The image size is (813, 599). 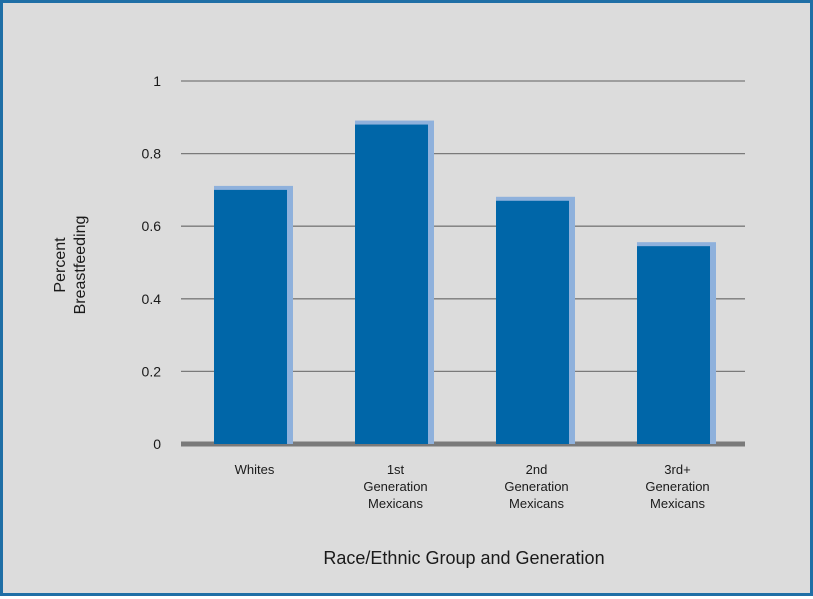 I want to click on y-tick-label: 1, so click(x=157, y=81).